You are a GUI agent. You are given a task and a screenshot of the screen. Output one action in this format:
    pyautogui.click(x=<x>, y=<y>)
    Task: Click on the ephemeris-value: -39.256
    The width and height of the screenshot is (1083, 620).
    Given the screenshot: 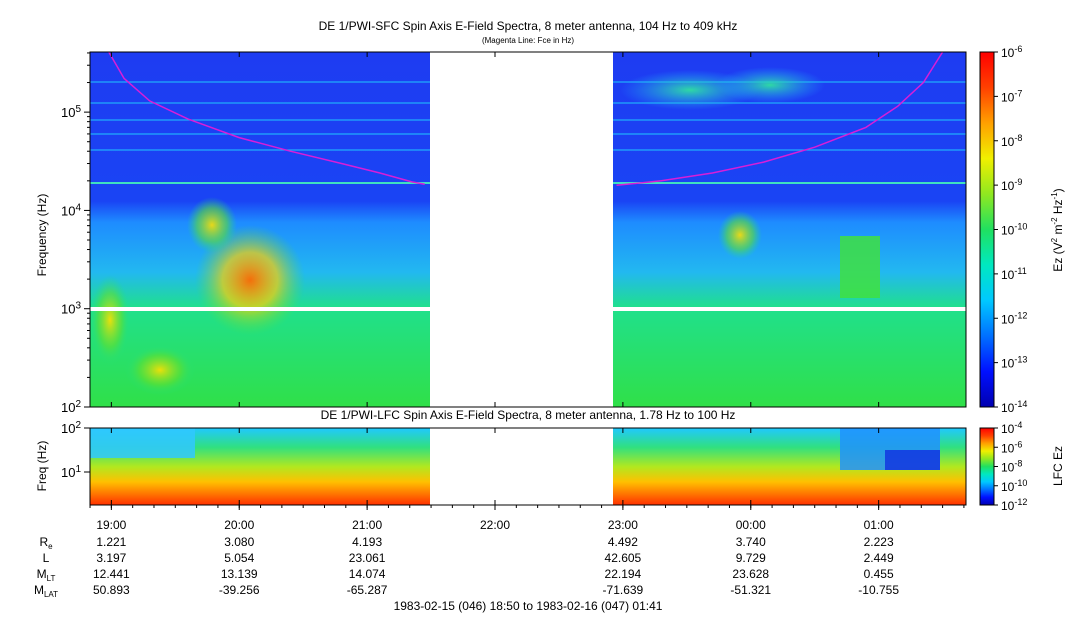 What is the action you would take?
    pyautogui.click(x=239, y=590)
    